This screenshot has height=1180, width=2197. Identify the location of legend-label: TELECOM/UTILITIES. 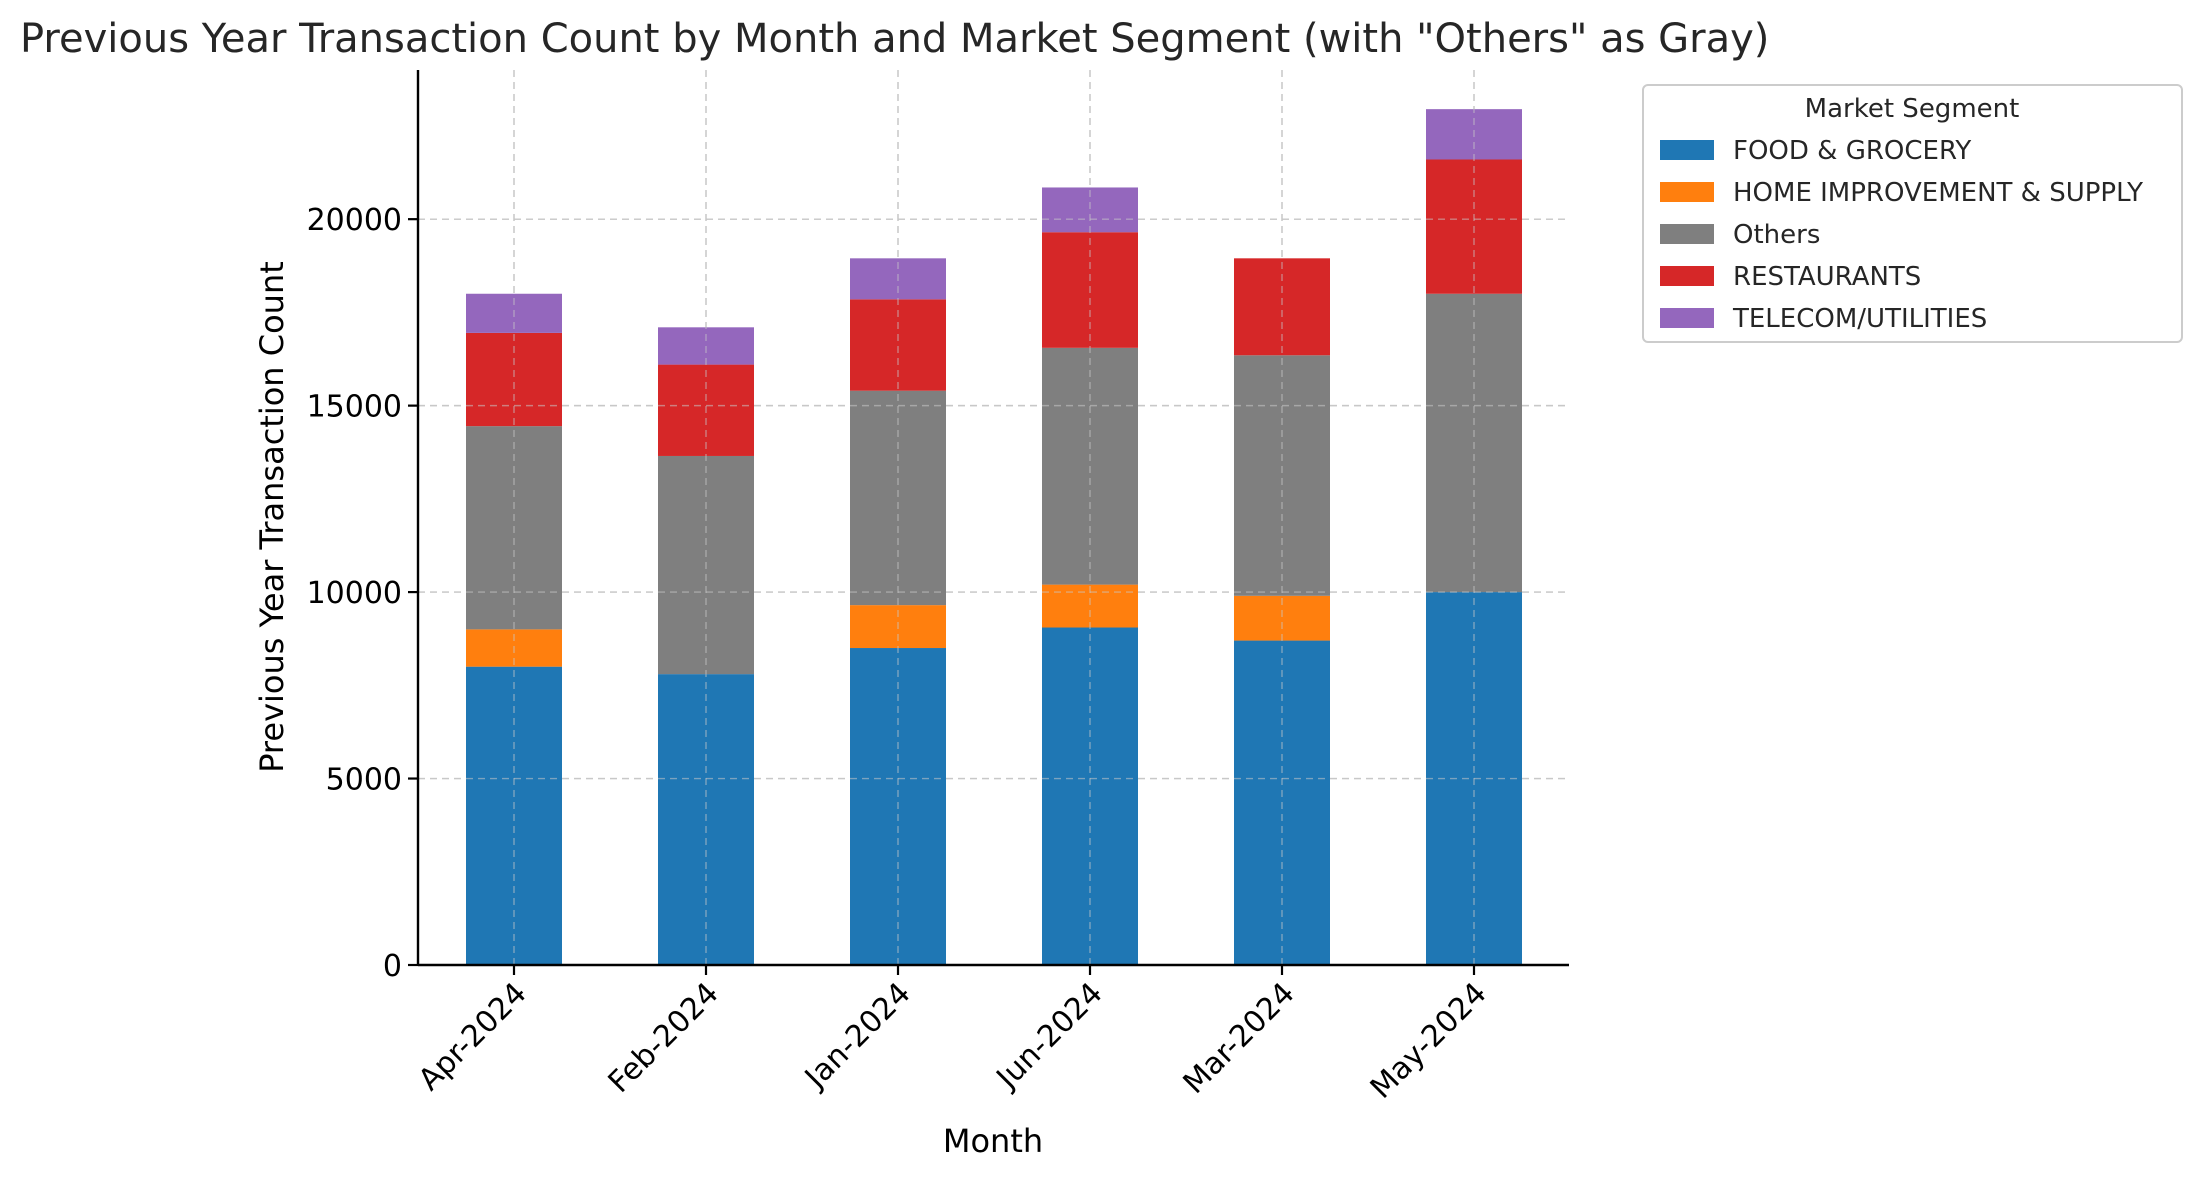
(1859, 319).